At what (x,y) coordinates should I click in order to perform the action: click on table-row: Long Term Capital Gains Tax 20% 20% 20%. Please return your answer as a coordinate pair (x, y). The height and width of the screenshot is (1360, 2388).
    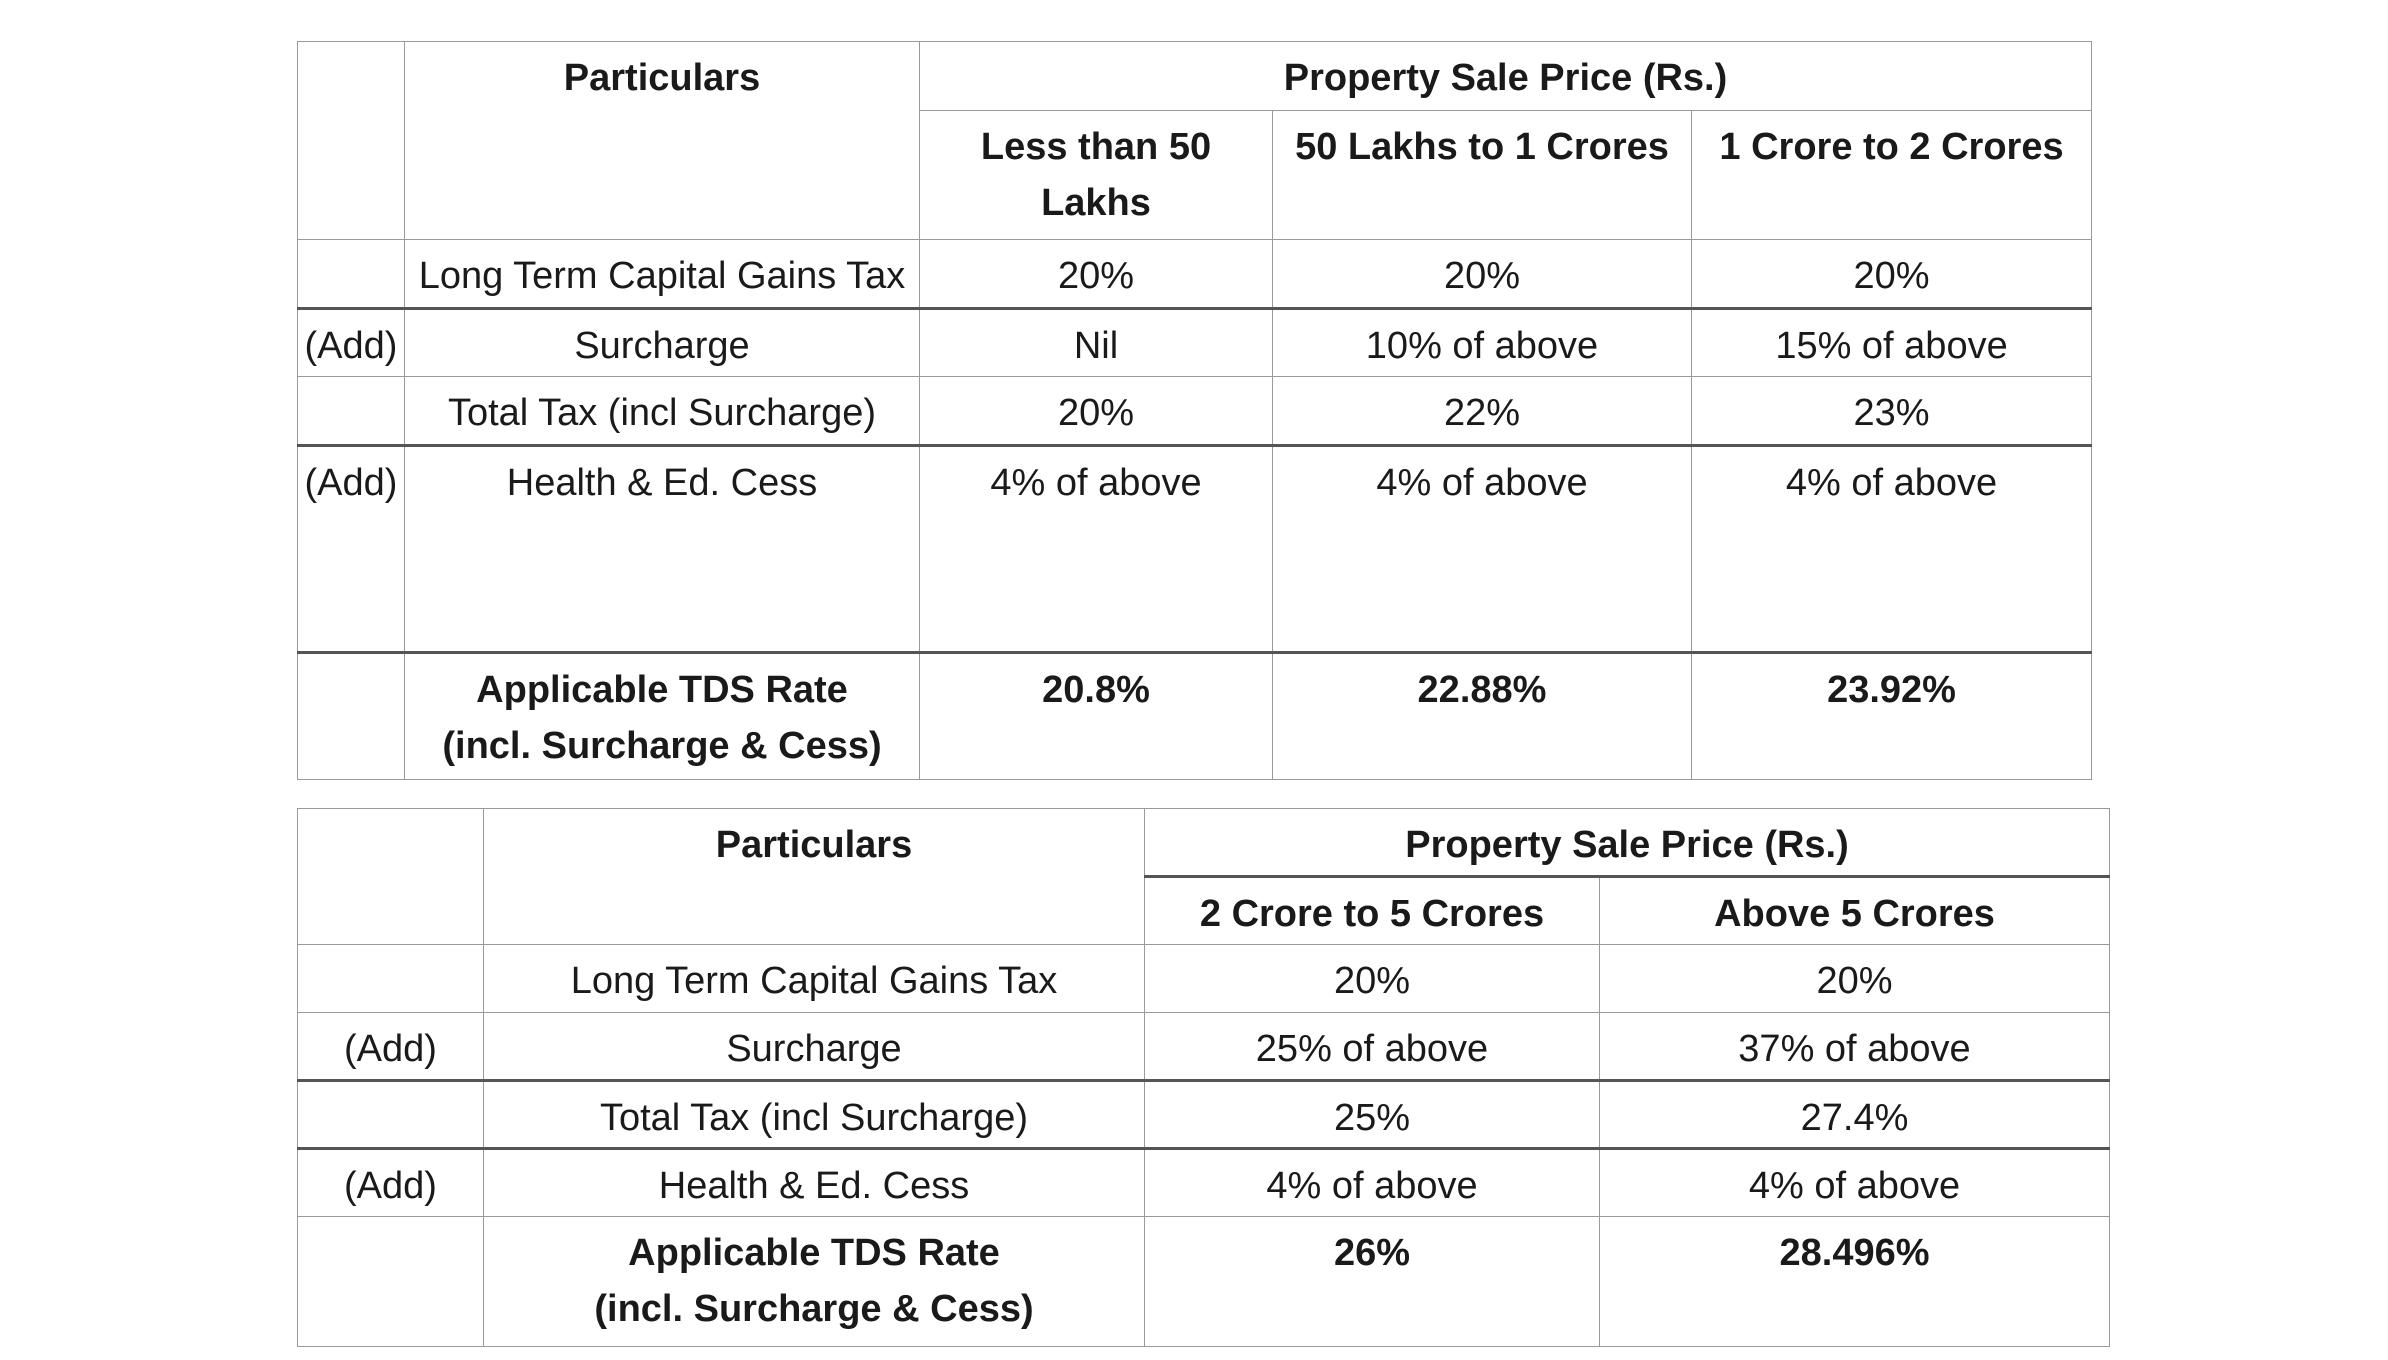
    Looking at the image, I should click on (1195, 274).